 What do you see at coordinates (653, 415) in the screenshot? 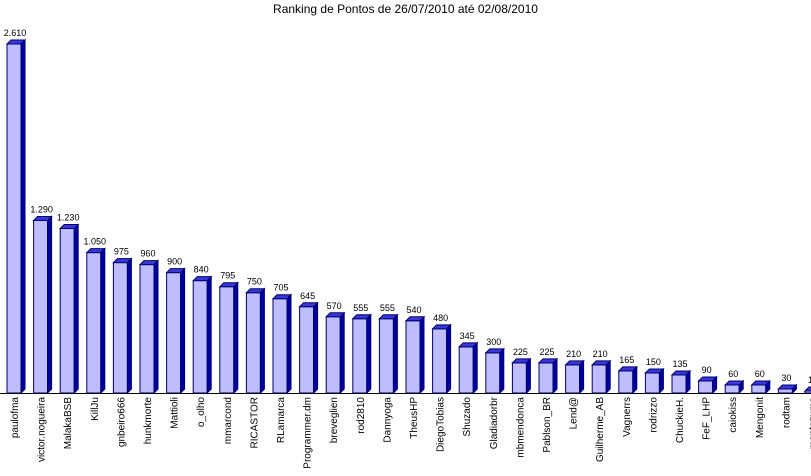
I see `category-label: rodrizzo` at bounding box center [653, 415].